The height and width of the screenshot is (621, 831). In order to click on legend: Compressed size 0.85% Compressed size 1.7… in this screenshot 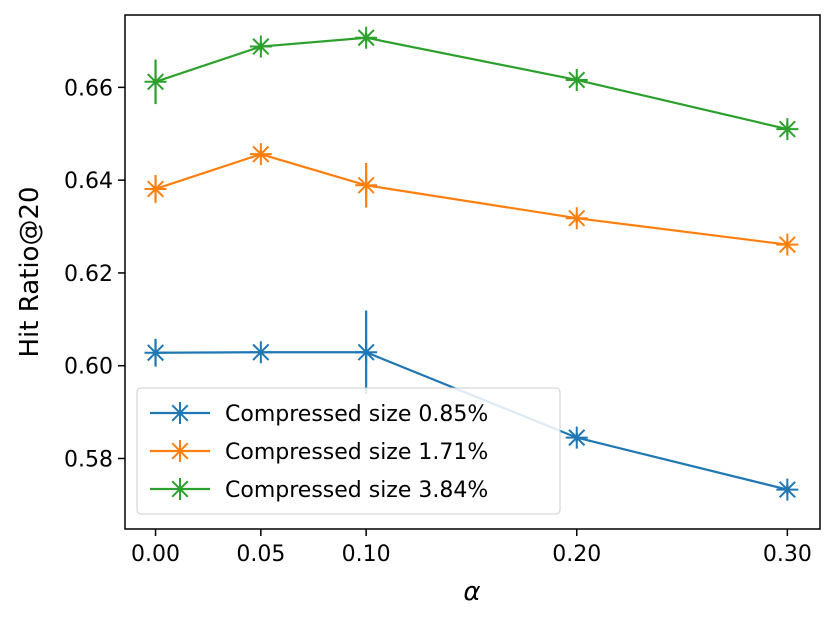, I will do `click(348, 451)`.